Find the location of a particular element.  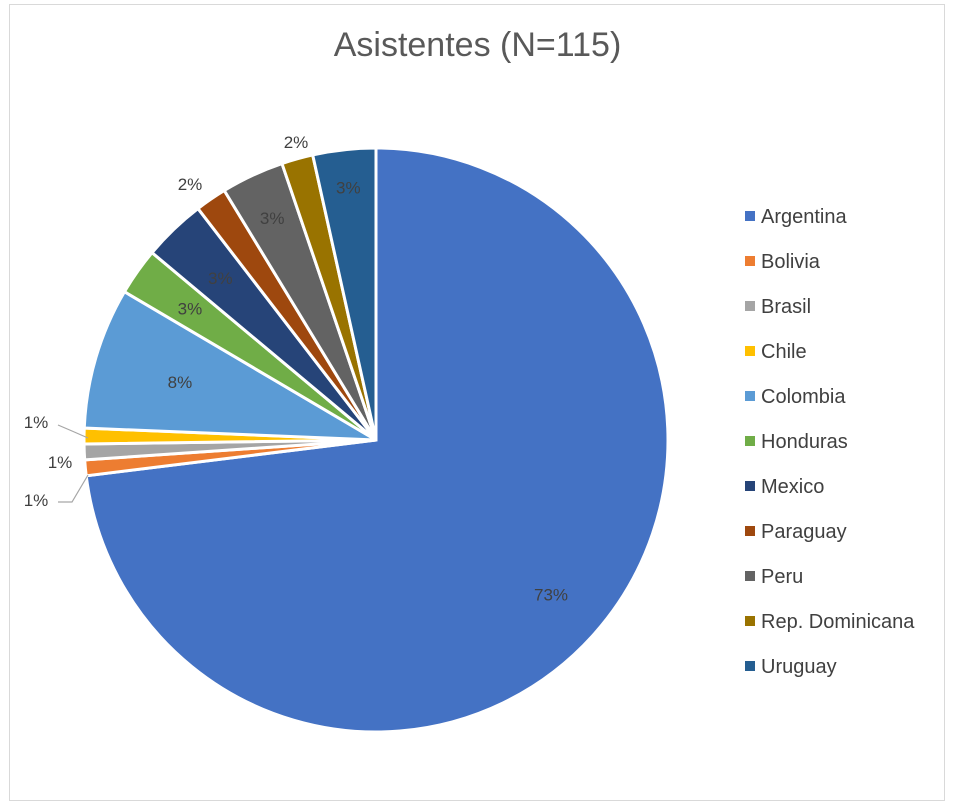

legend-label: Mexico is located at coordinates (792, 487).